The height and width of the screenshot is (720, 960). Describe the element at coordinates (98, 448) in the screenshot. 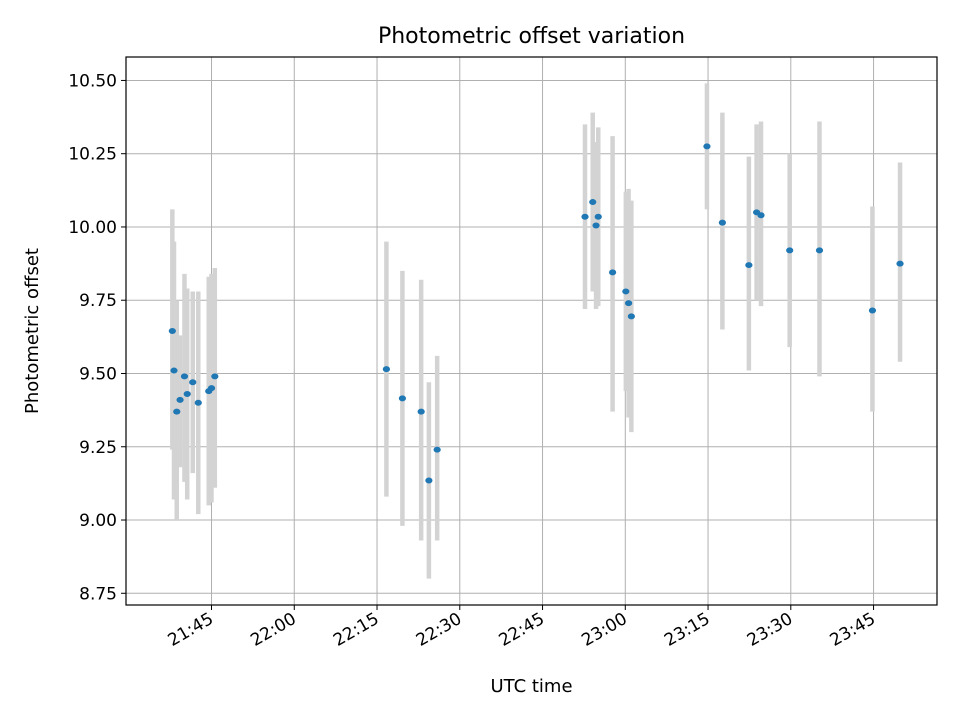

I see `y-tick-label: 9.25` at that location.